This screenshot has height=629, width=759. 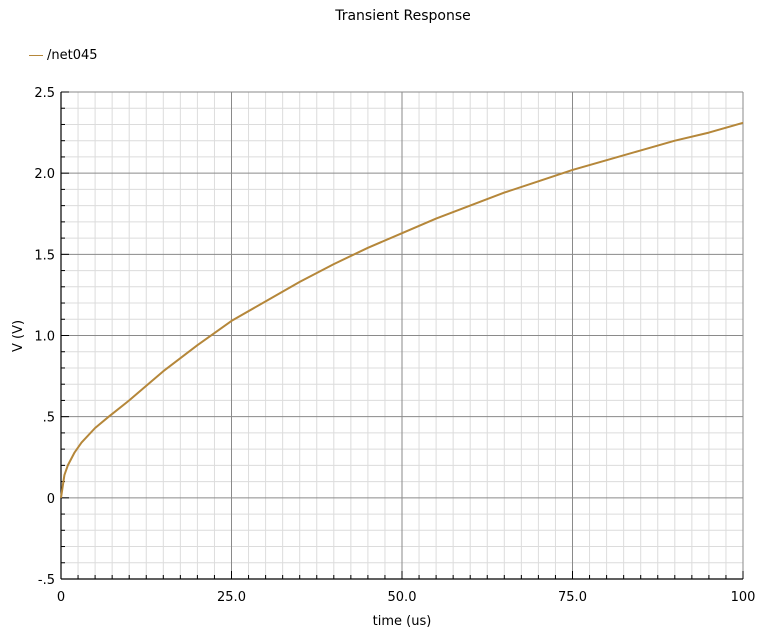 What do you see at coordinates (44, 93) in the screenshot?
I see `y-tick-label: 2.5` at bounding box center [44, 93].